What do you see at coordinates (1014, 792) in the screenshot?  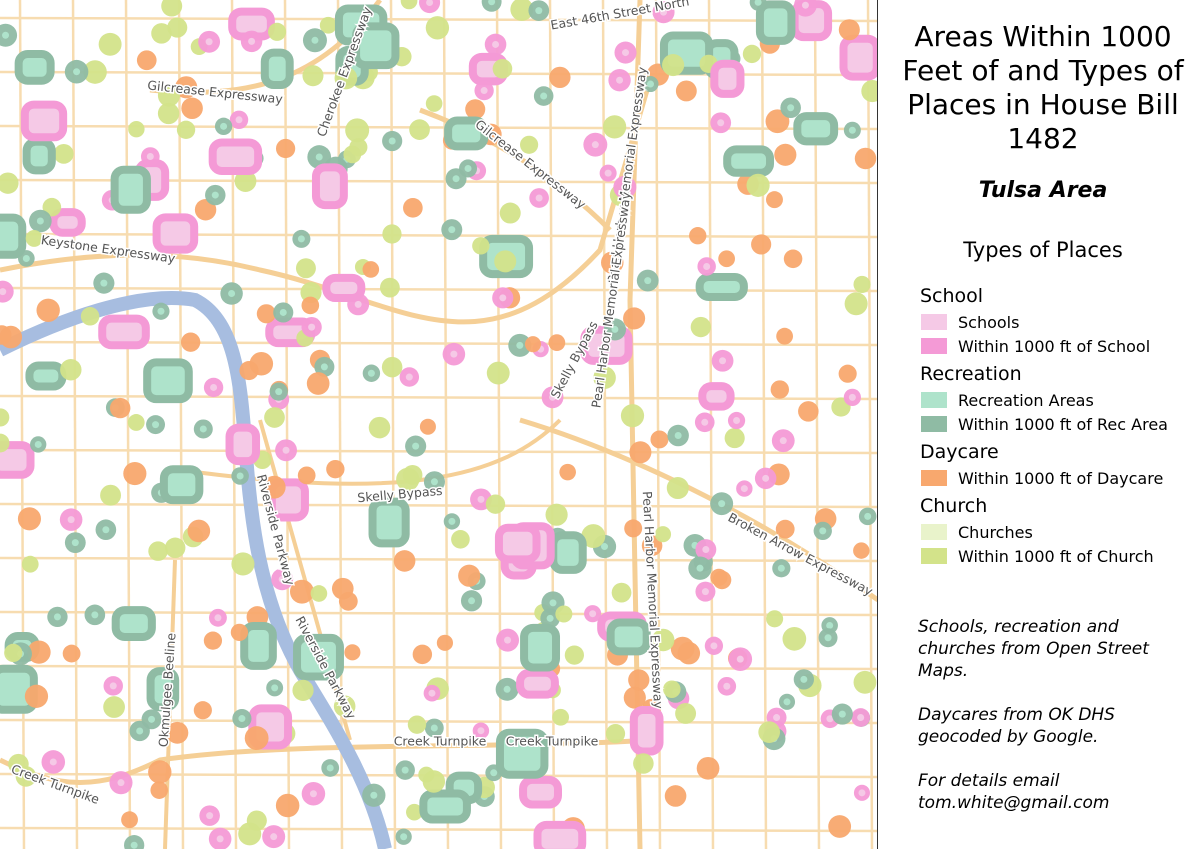 I see `note: For details email tom.white@gmail.com` at bounding box center [1014, 792].